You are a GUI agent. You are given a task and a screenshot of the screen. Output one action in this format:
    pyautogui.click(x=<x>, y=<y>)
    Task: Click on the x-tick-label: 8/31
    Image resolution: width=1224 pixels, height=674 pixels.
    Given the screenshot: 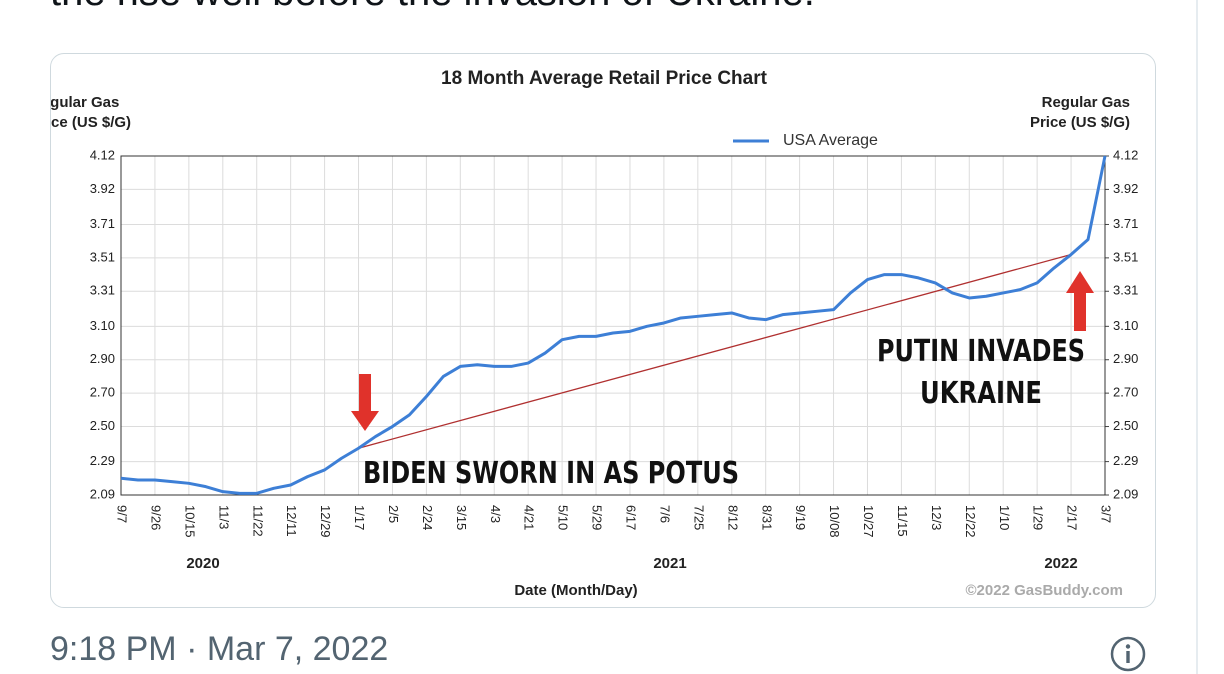 What is the action you would take?
    pyautogui.click(x=766, y=517)
    